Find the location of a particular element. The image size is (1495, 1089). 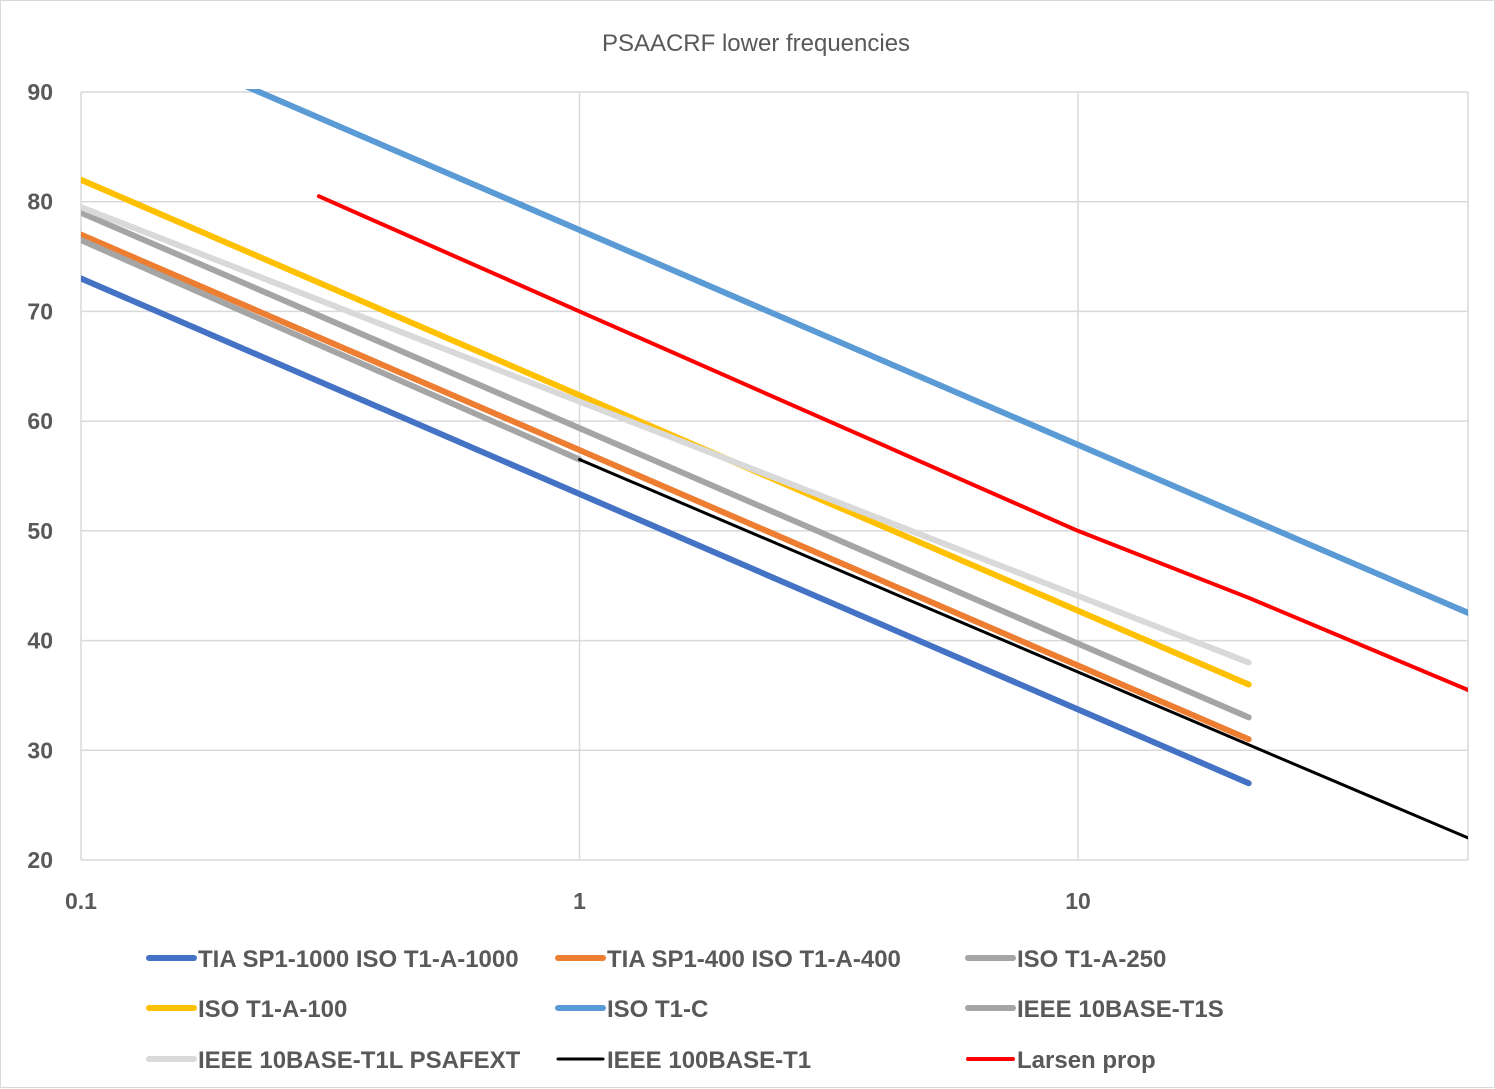

y-tick-label: 50 is located at coordinates (40, 531).